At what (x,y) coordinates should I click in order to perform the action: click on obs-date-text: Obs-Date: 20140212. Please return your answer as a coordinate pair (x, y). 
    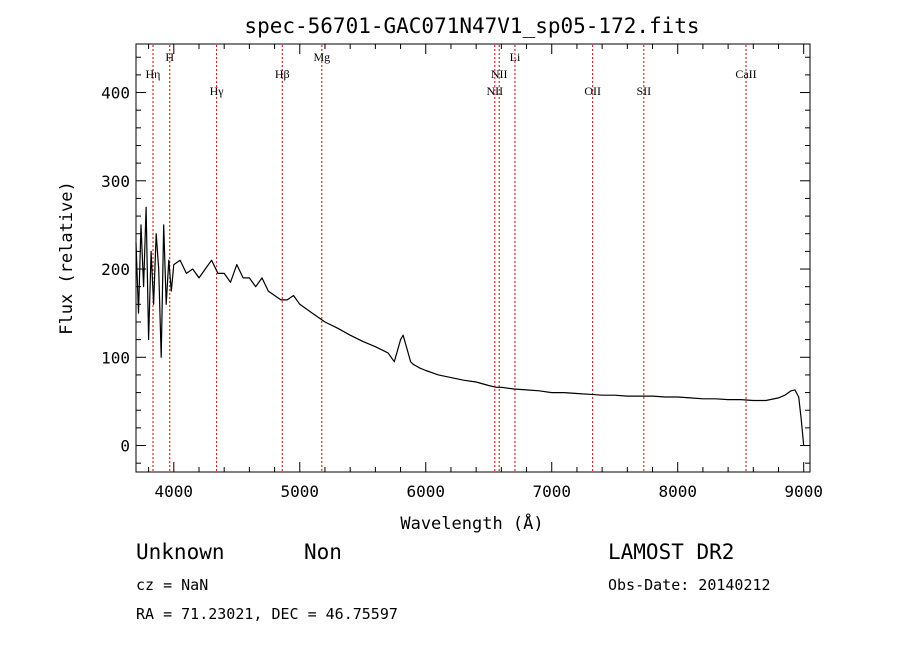
    Looking at the image, I should click on (689, 585).